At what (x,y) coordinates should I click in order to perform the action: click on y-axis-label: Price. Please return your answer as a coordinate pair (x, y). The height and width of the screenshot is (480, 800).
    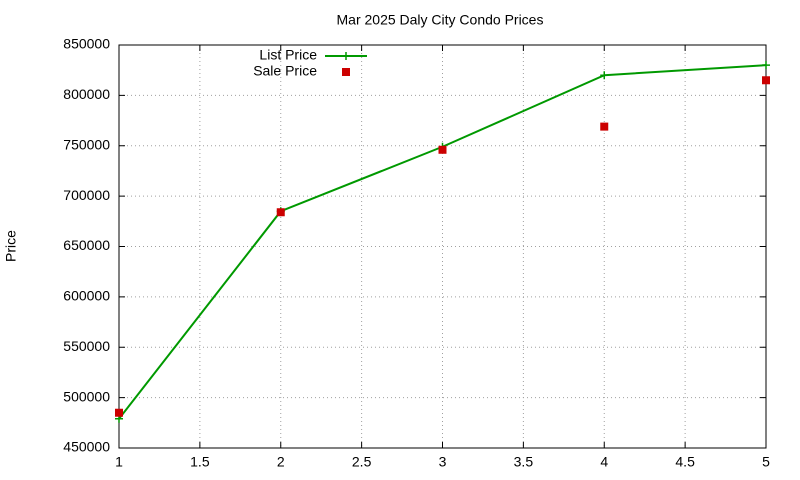
    Looking at the image, I should click on (11, 246).